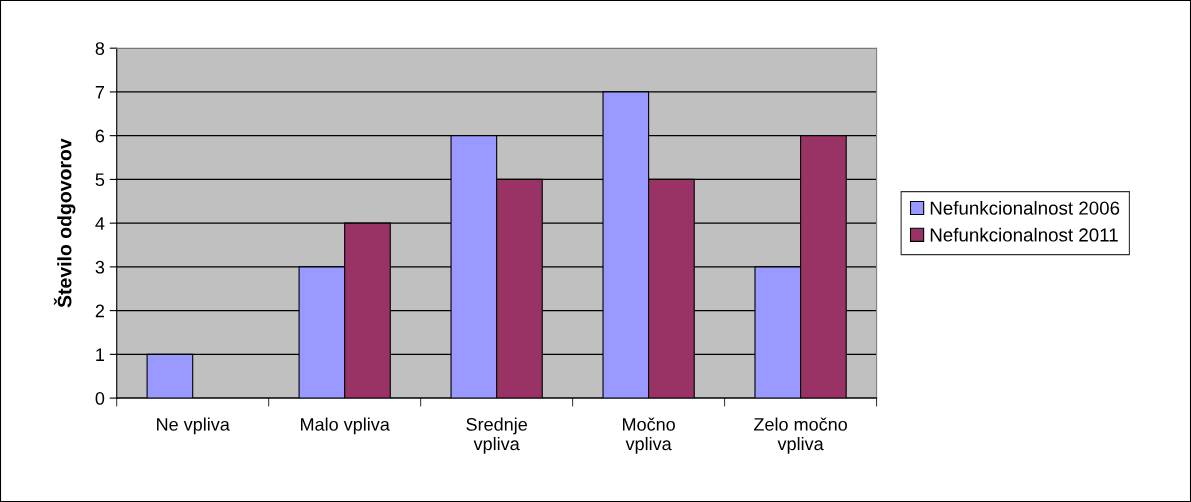 The image size is (1191, 502). What do you see at coordinates (100, 92) in the screenshot?
I see `y-tick-label: 7` at bounding box center [100, 92].